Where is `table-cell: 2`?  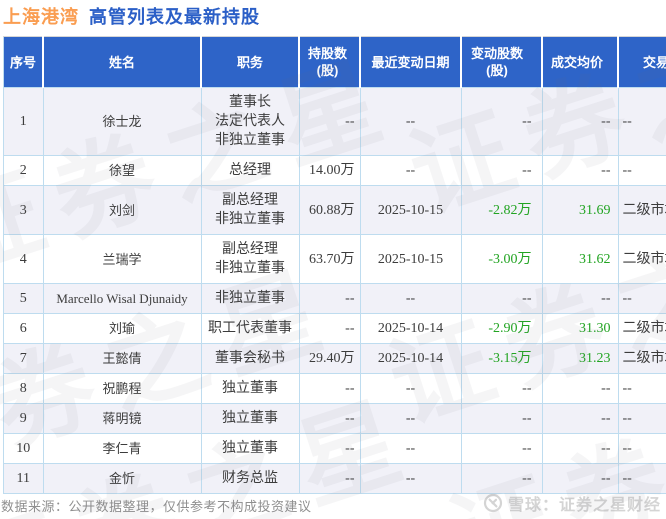 table-cell: 2 is located at coordinates (23, 170).